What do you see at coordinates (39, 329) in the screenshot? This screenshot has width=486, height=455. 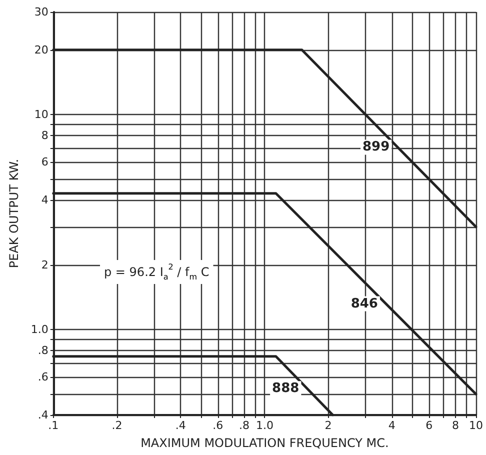 I see `y-tick-label: 1.0` at bounding box center [39, 329].